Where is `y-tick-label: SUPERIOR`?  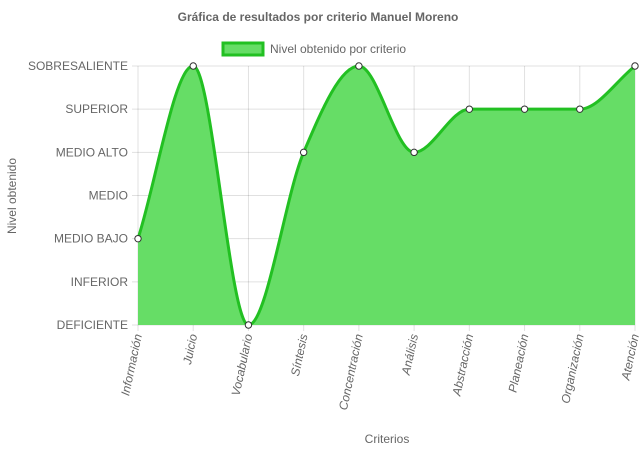 y-tick-label: SUPERIOR is located at coordinates (96, 109).